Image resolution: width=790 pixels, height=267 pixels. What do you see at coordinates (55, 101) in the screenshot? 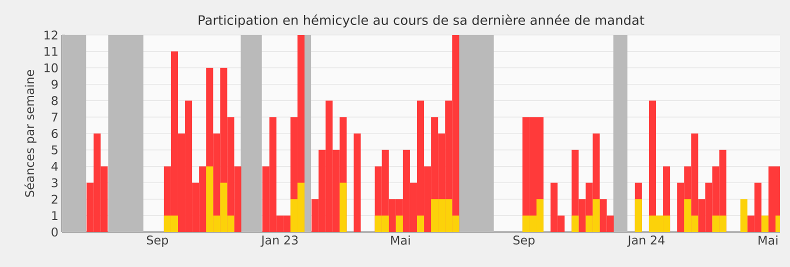
I see `y-tick-label: 8` at bounding box center [55, 101].